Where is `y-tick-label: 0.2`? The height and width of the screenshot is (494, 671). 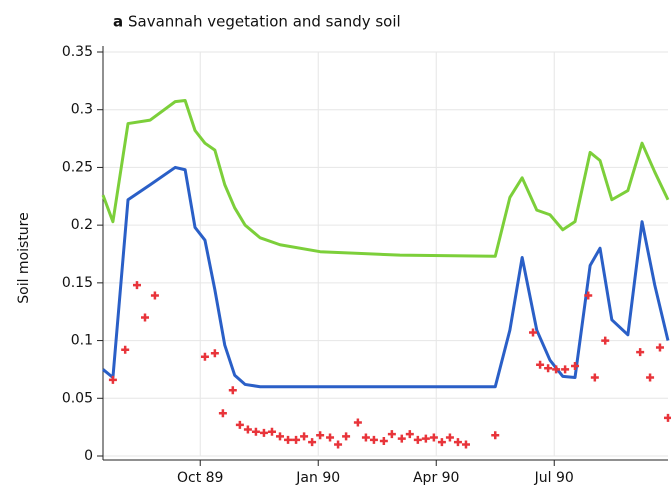 y-tick-label: 0.2 is located at coordinates (82, 225).